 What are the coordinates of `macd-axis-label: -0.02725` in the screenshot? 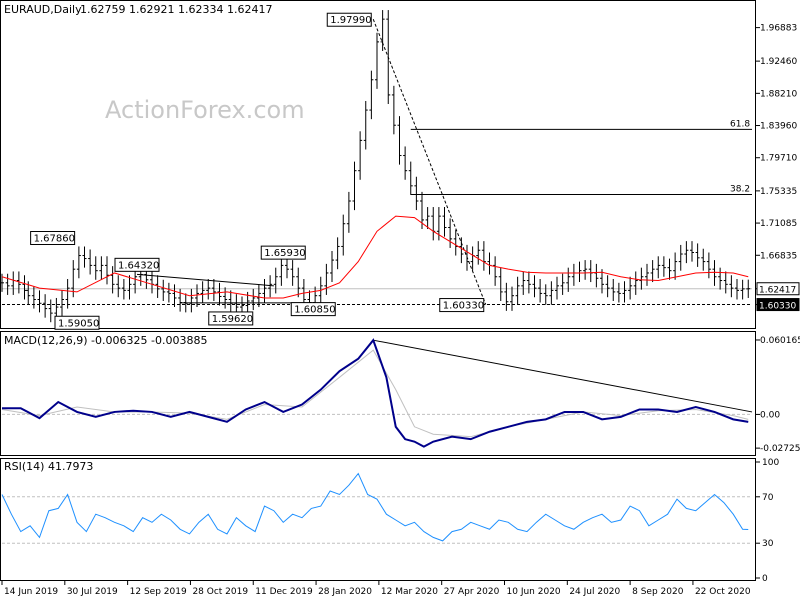 It's located at (780, 449).